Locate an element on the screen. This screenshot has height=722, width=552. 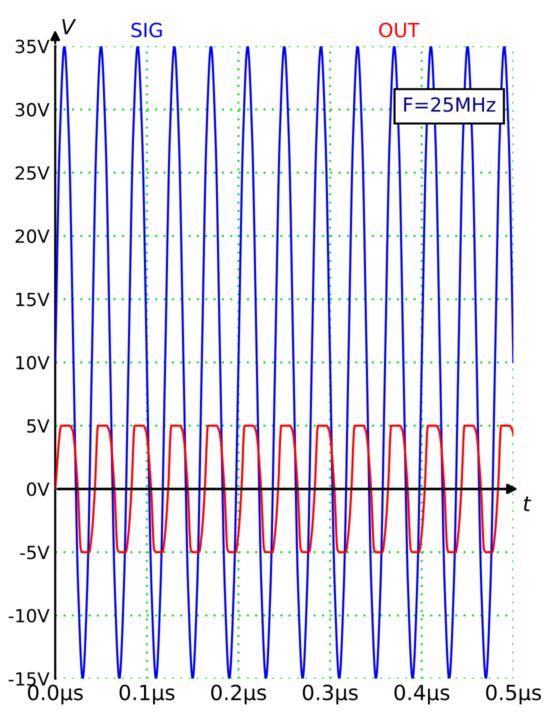
annotation: F=25MHz is located at coordinates (450, 104).